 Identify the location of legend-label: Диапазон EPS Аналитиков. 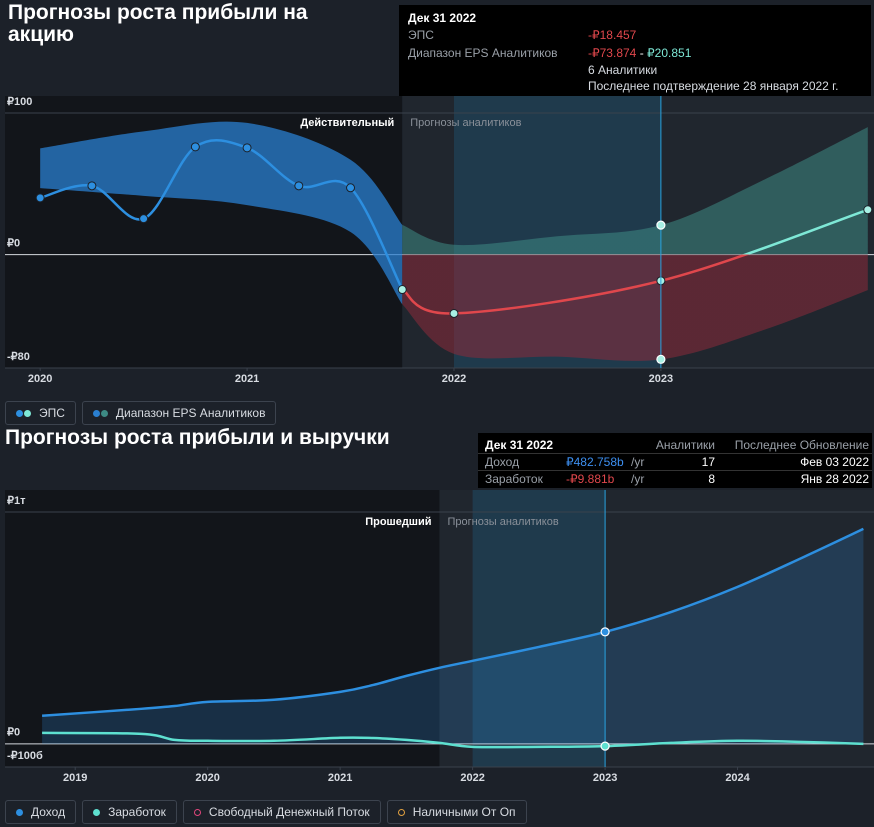
(190, 413).